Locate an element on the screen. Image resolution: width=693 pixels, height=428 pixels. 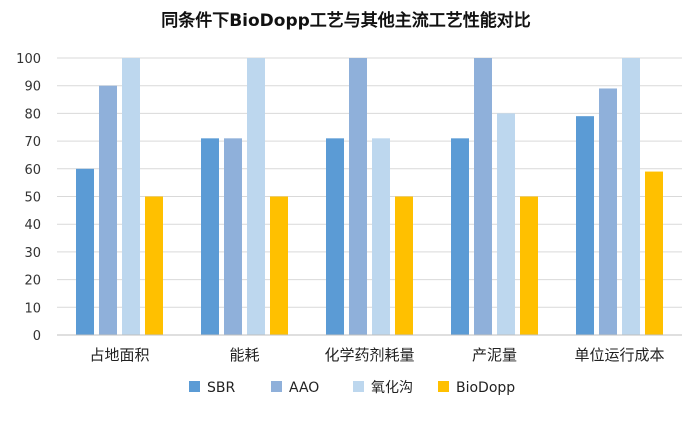
bar-氧化沟-占地面积 is located at coordinates (131, 196).